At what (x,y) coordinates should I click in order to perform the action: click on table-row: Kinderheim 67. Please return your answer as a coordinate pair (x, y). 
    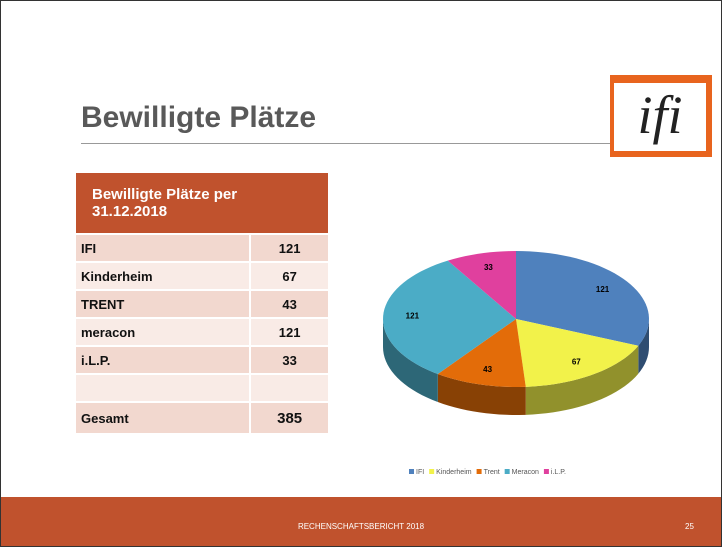
    Looking at the image, I should click on (202, 276).